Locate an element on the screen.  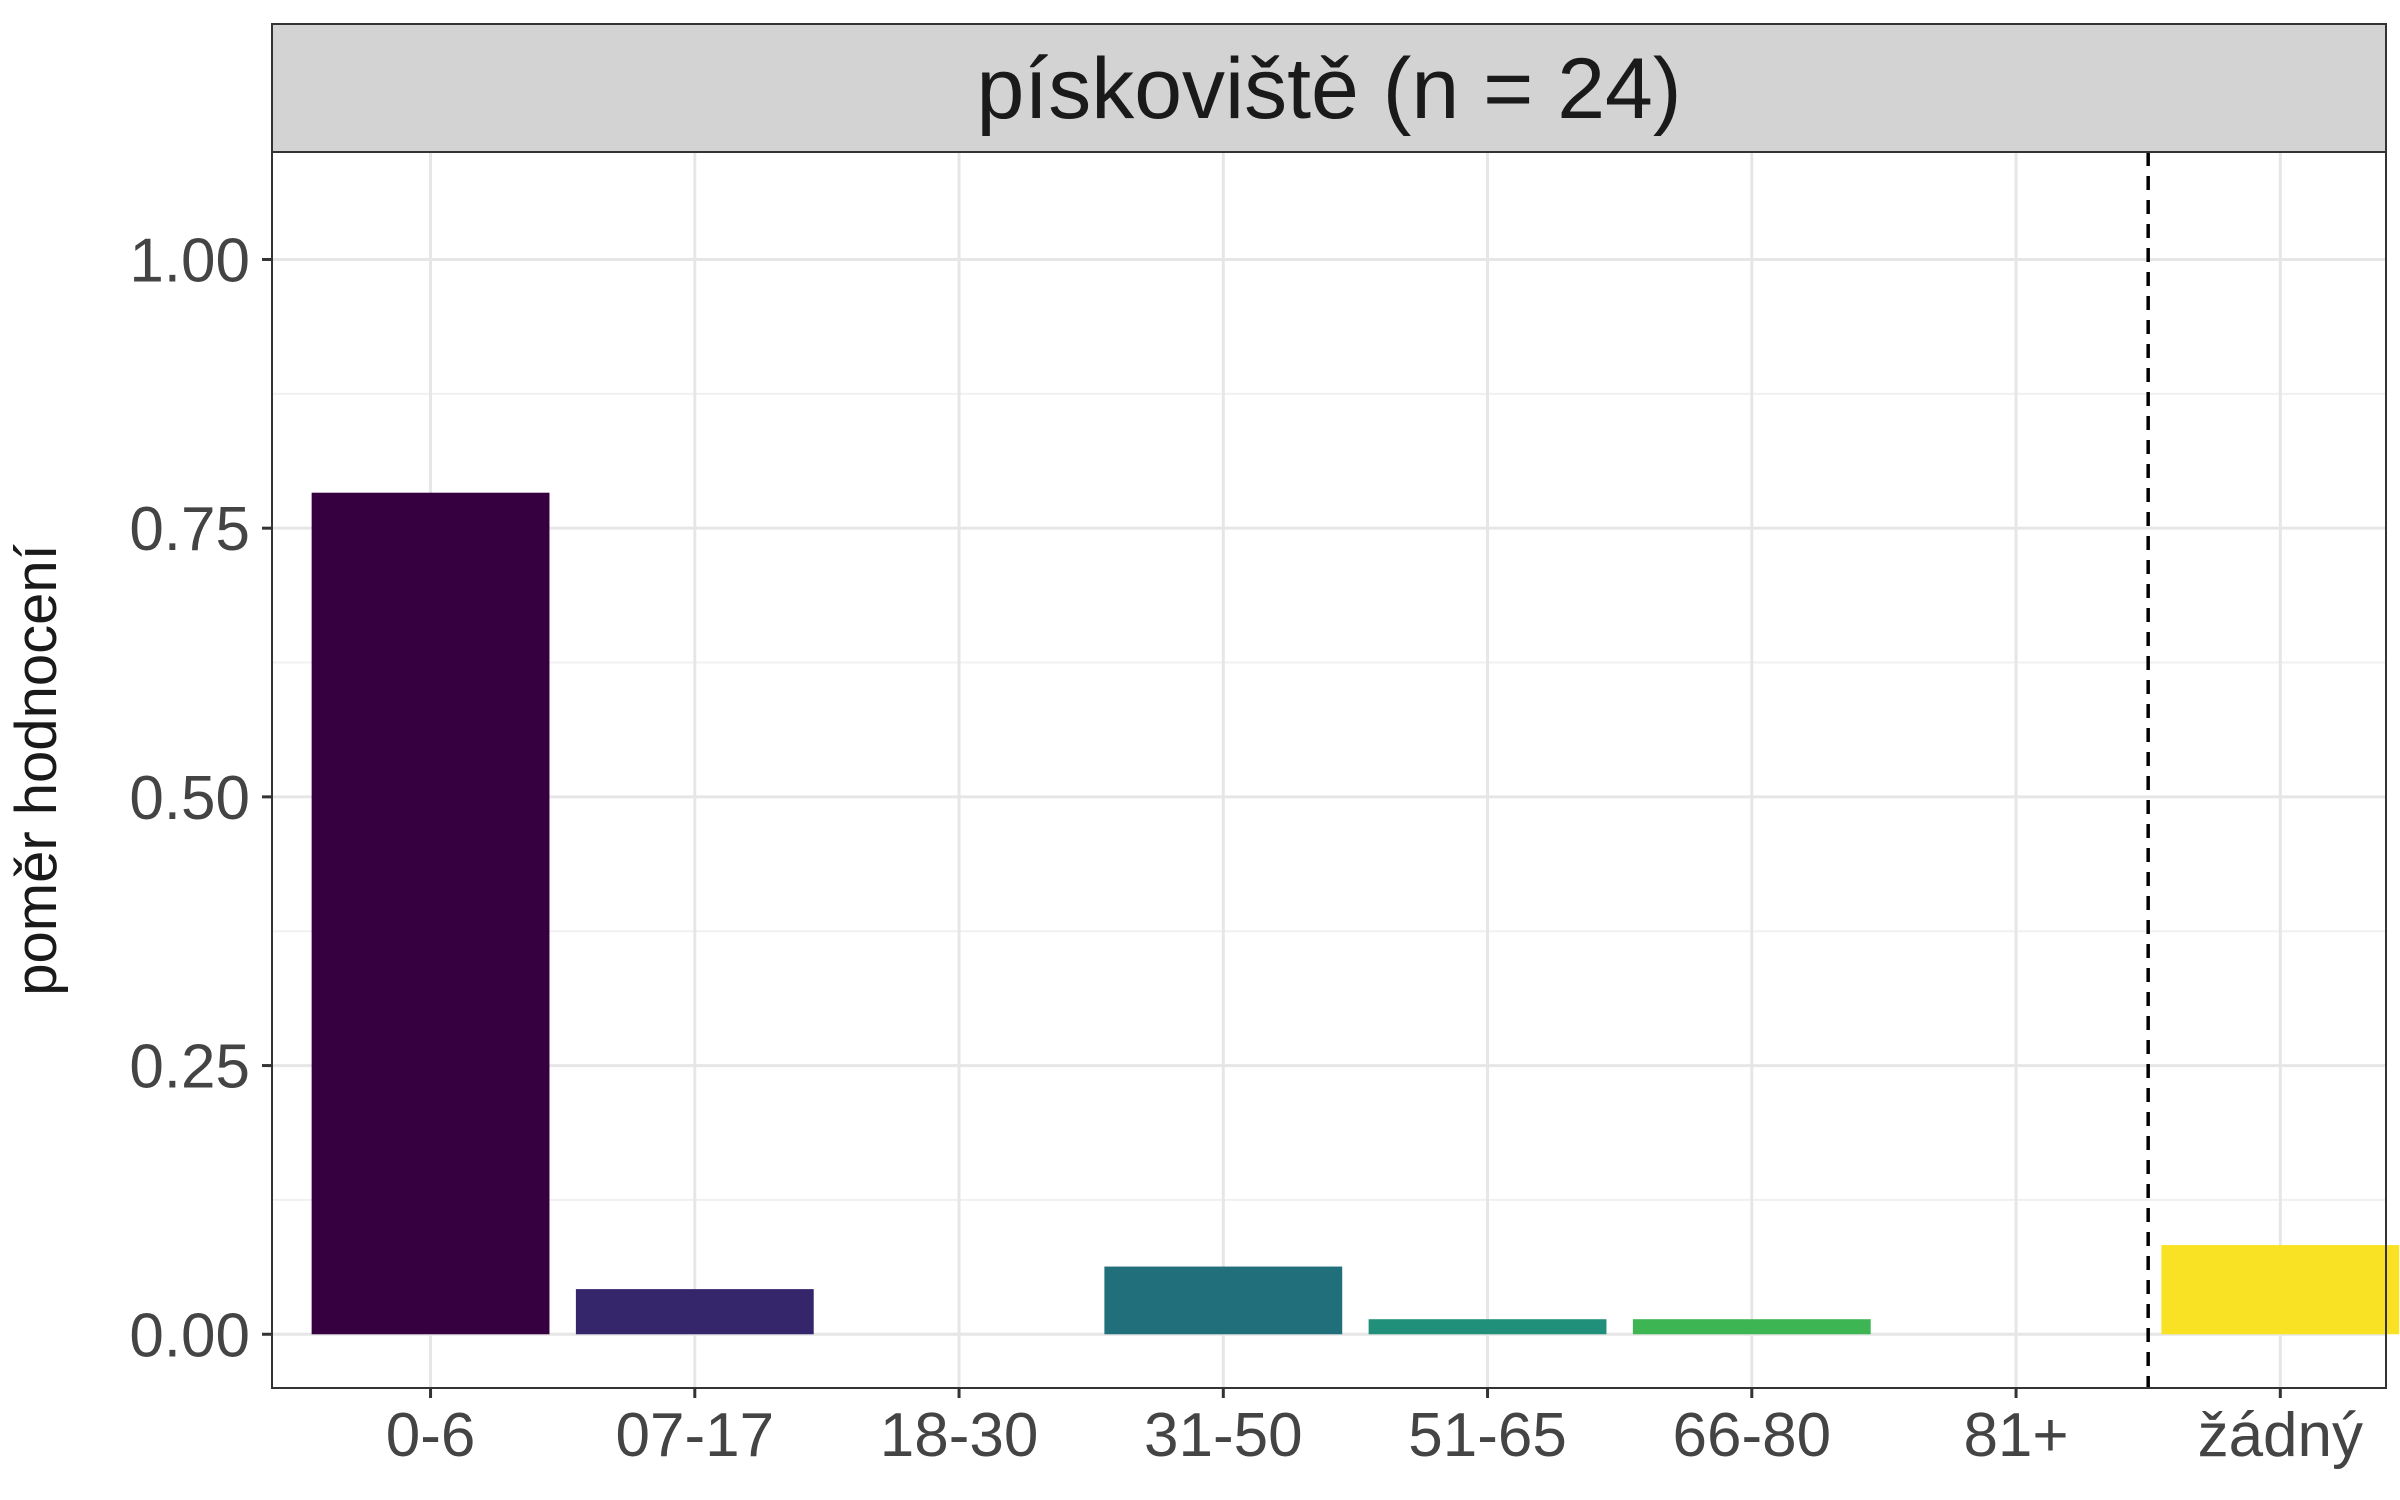
y-tick-label: 0.75 is located at coordinates (189, 529).